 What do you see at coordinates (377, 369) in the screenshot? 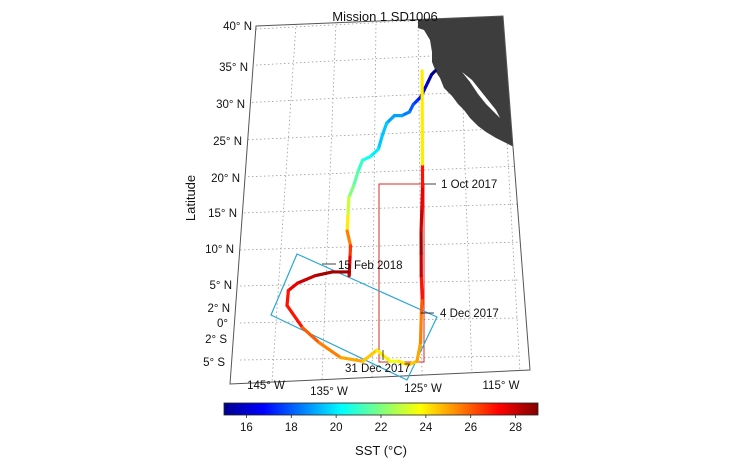
I see `annotation-31-dec-2017: 31 Dec 2017` at bounding box center [377, 369].